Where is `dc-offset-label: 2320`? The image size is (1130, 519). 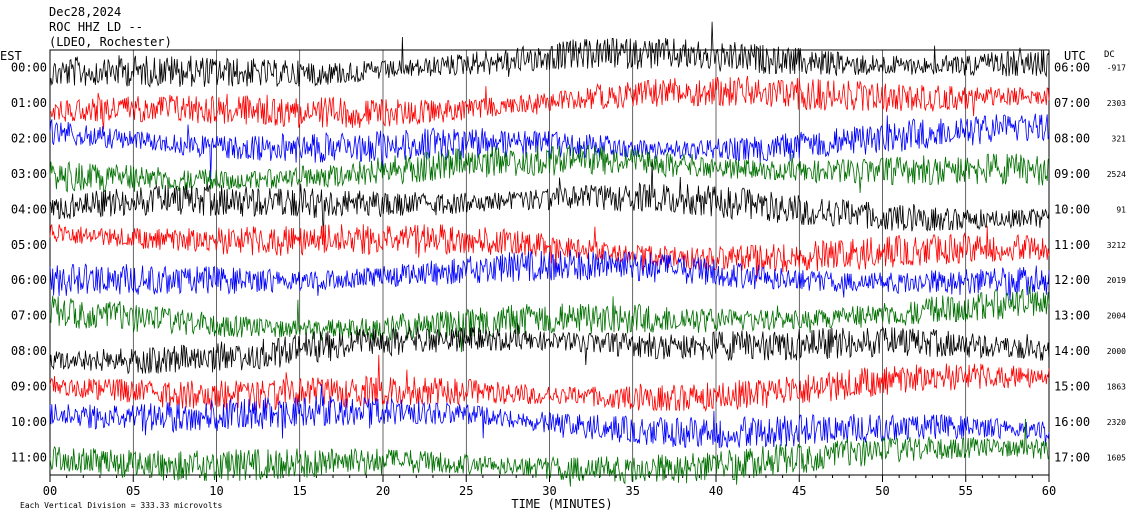 dc-offset-label: 2320 is located at coordinates (1116, 422).